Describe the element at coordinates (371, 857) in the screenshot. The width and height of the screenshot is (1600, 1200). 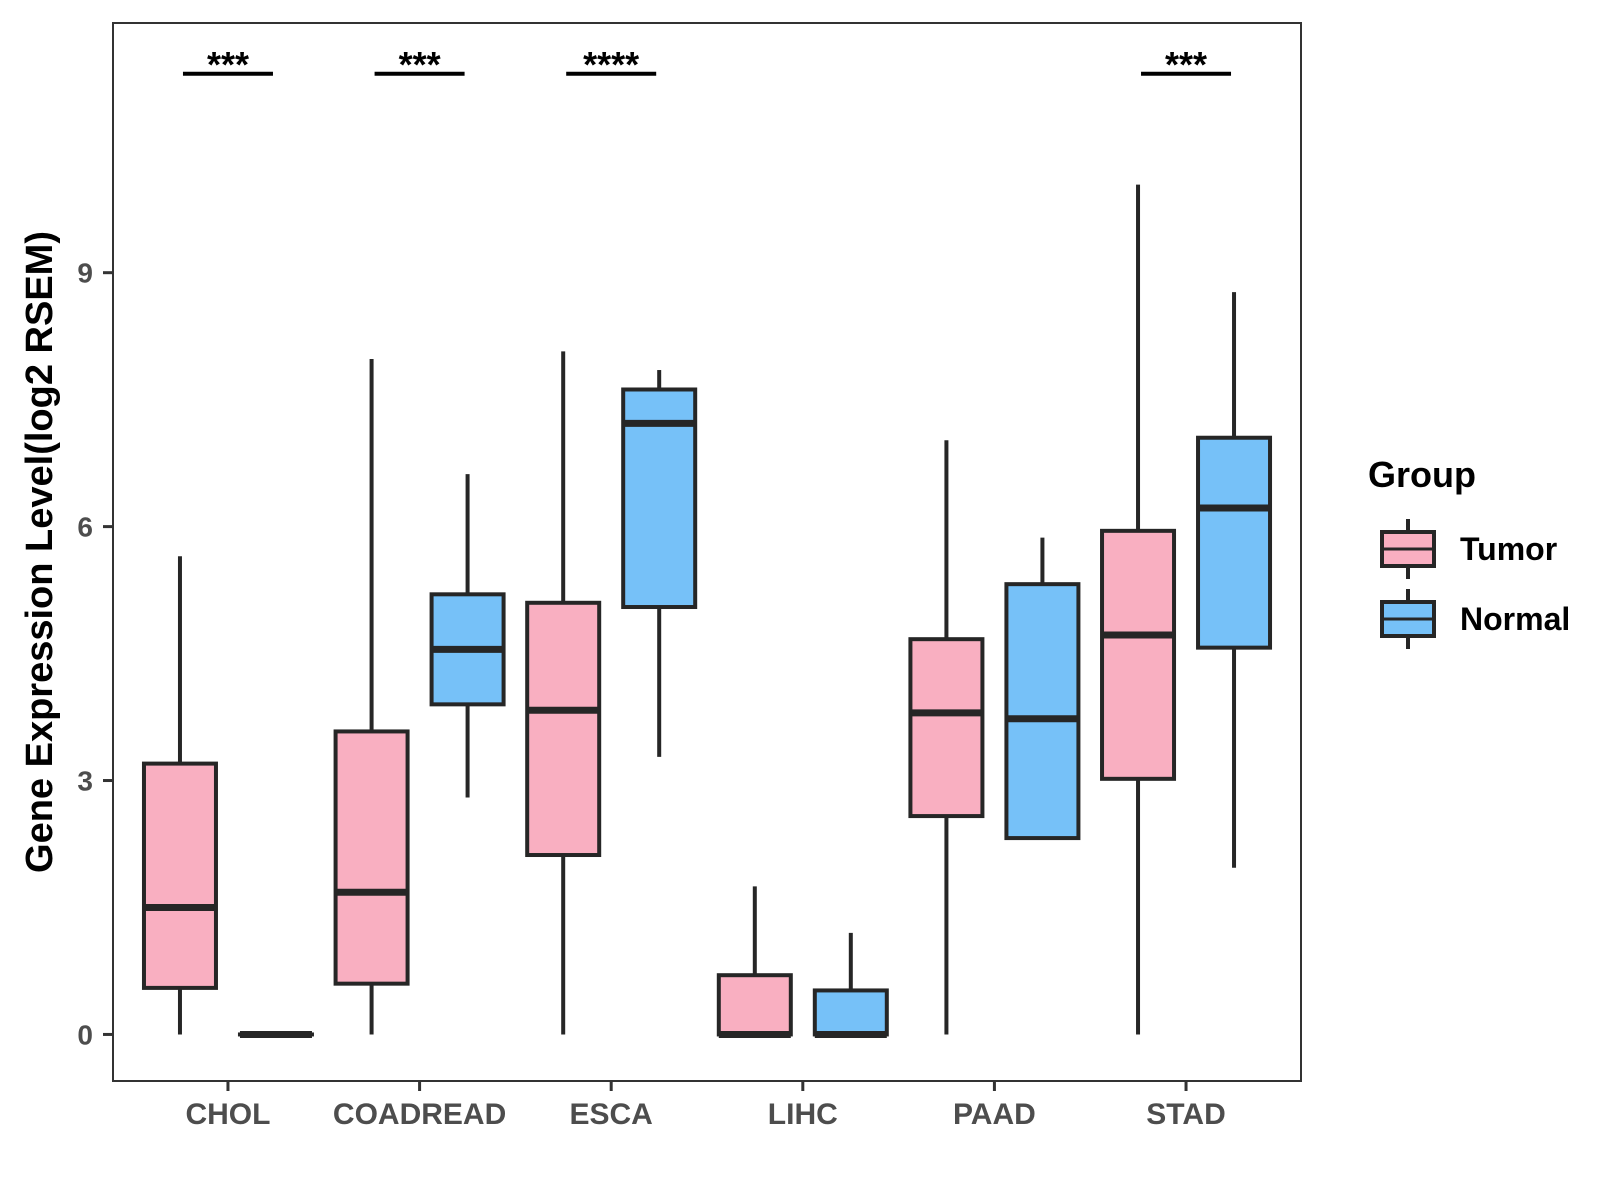
I see `box-iqr-coadread-tumor` at that location.